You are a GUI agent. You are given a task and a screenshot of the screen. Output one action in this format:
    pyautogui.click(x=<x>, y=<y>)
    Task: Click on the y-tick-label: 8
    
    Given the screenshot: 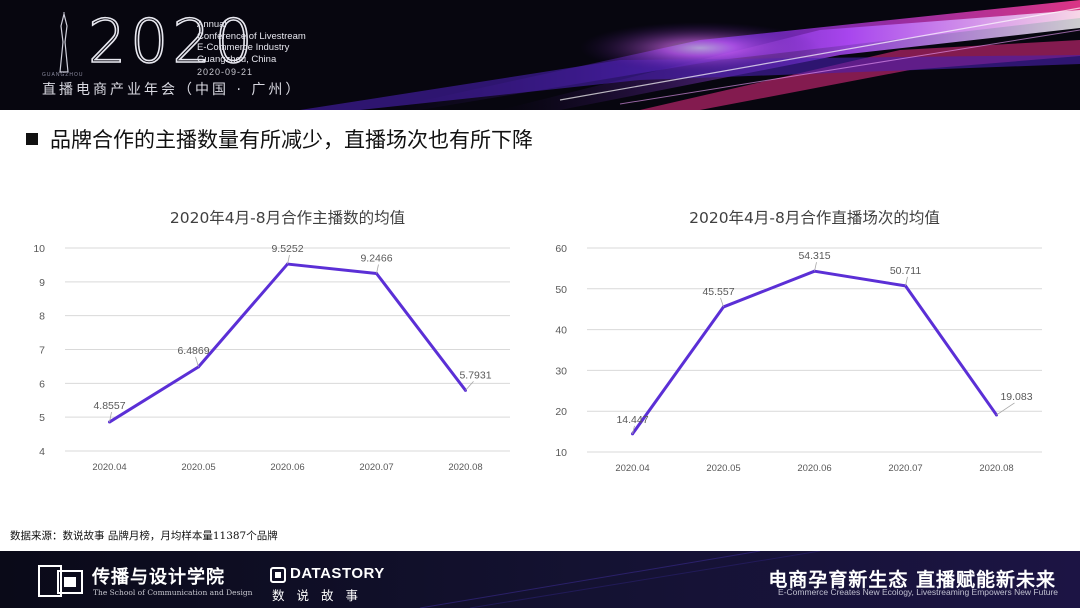 What is the action you would take?
    pyautogui.click(x=42, y=317)
    